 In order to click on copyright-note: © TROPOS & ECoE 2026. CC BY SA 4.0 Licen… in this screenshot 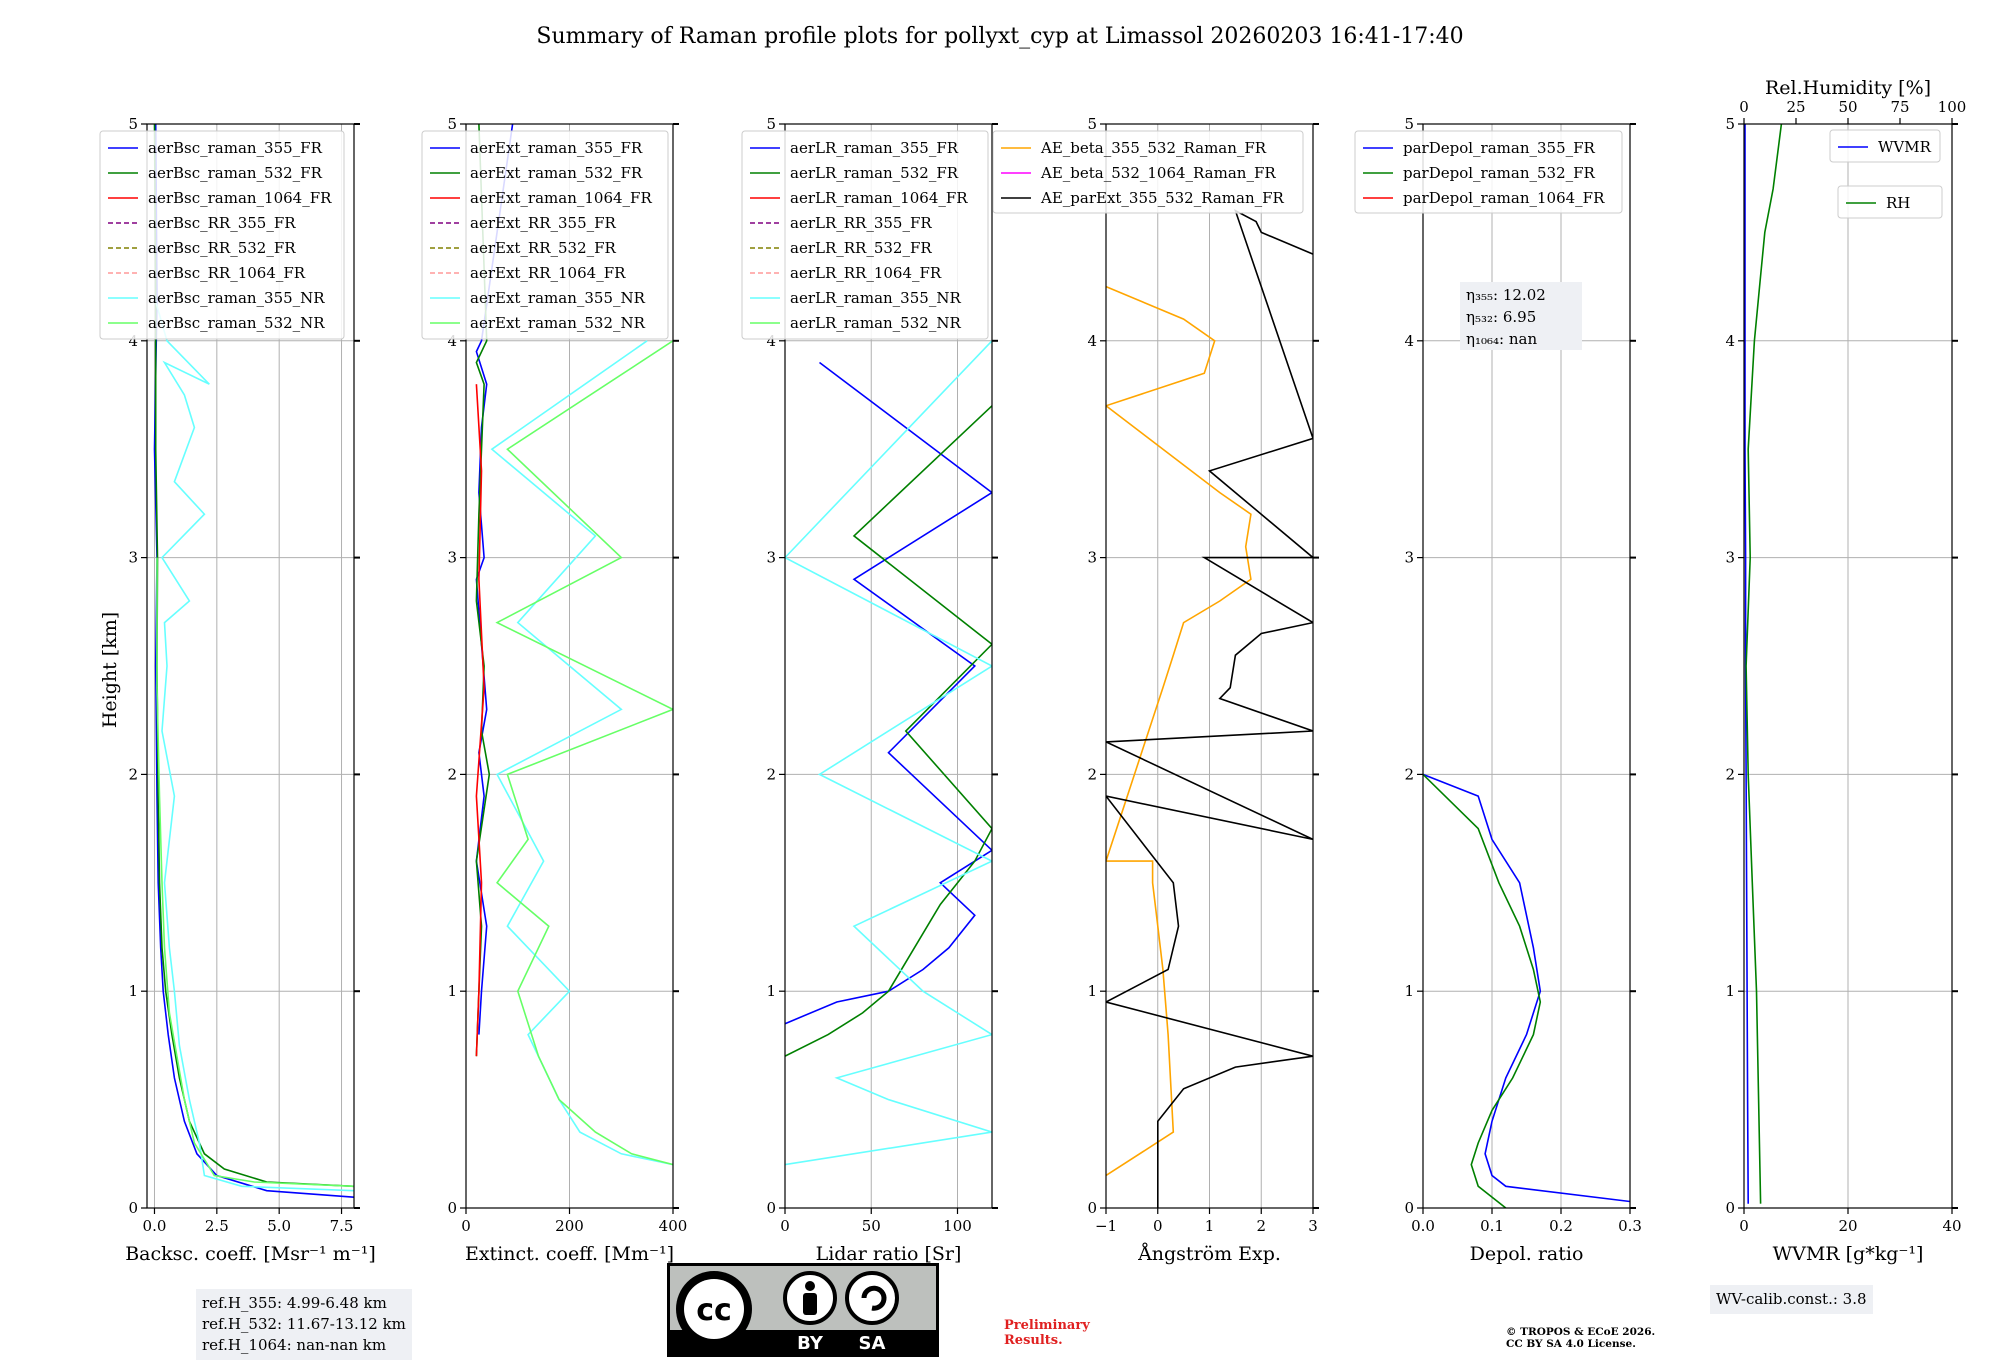, I will do `click(1580, 1338)`.